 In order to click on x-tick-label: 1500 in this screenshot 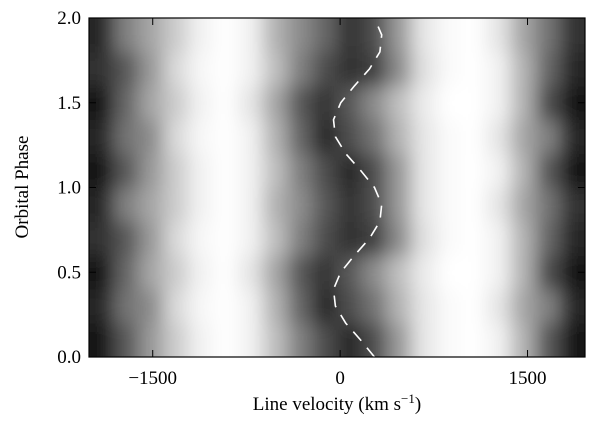, I will do `click(528, 378)`.